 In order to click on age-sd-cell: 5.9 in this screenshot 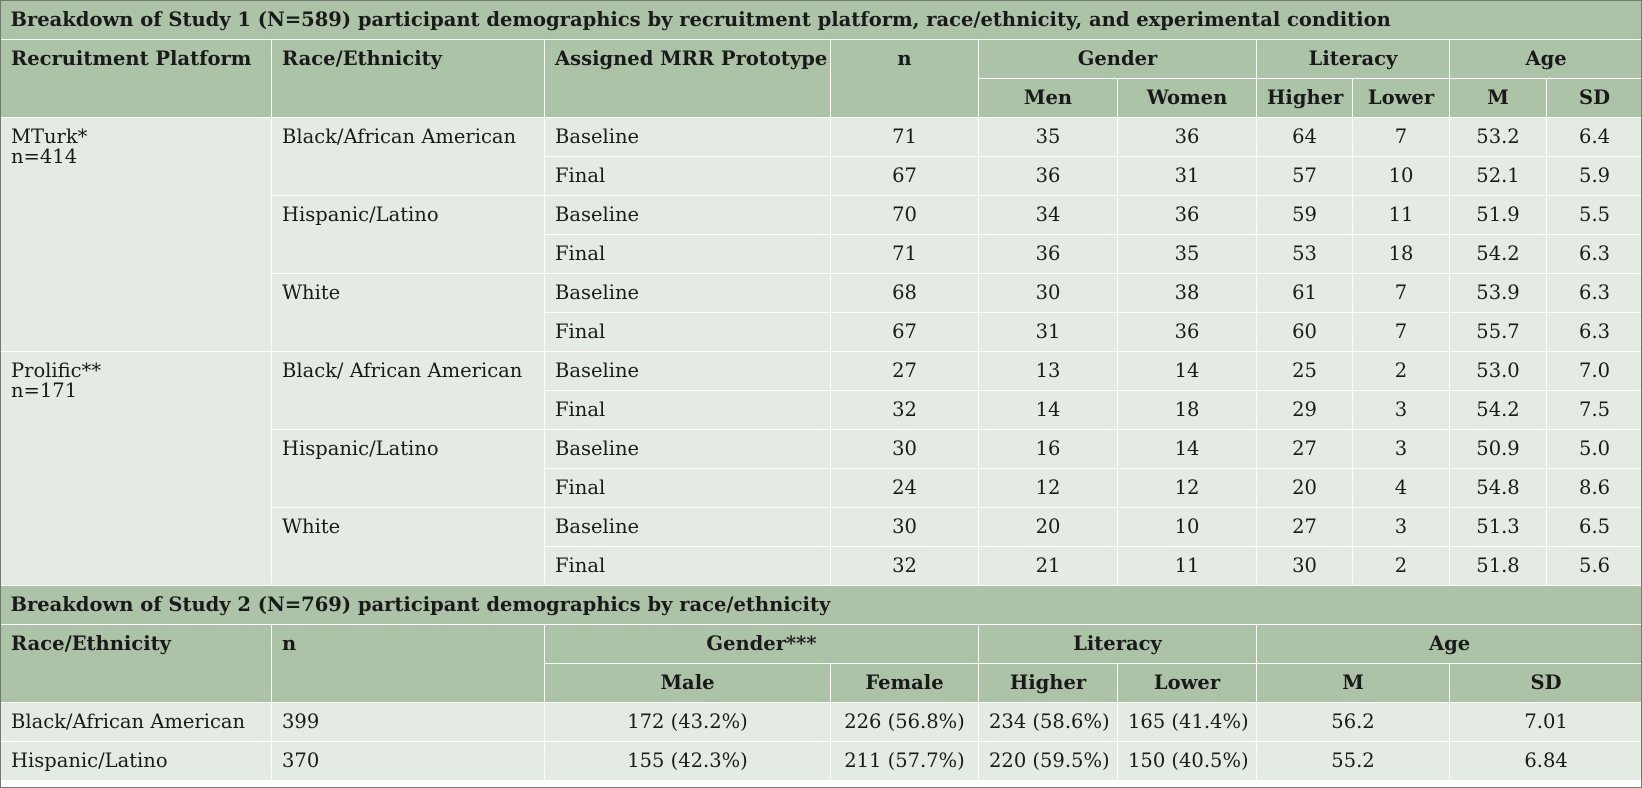, I will do `click(1593, 176)`.